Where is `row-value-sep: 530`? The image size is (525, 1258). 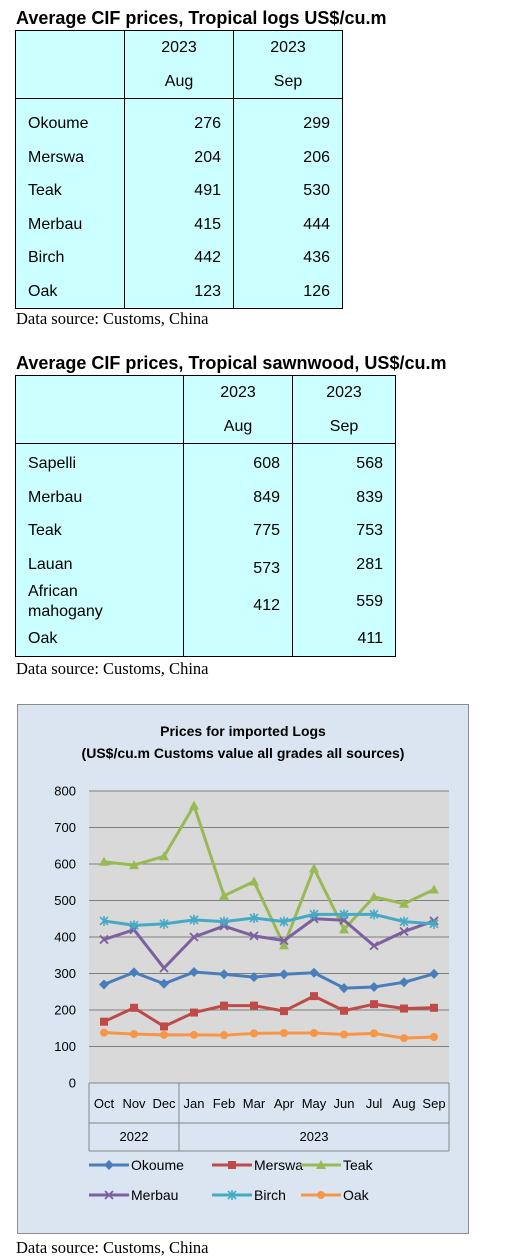 row-value-sep: 530 is located at coordinates (316, 190).